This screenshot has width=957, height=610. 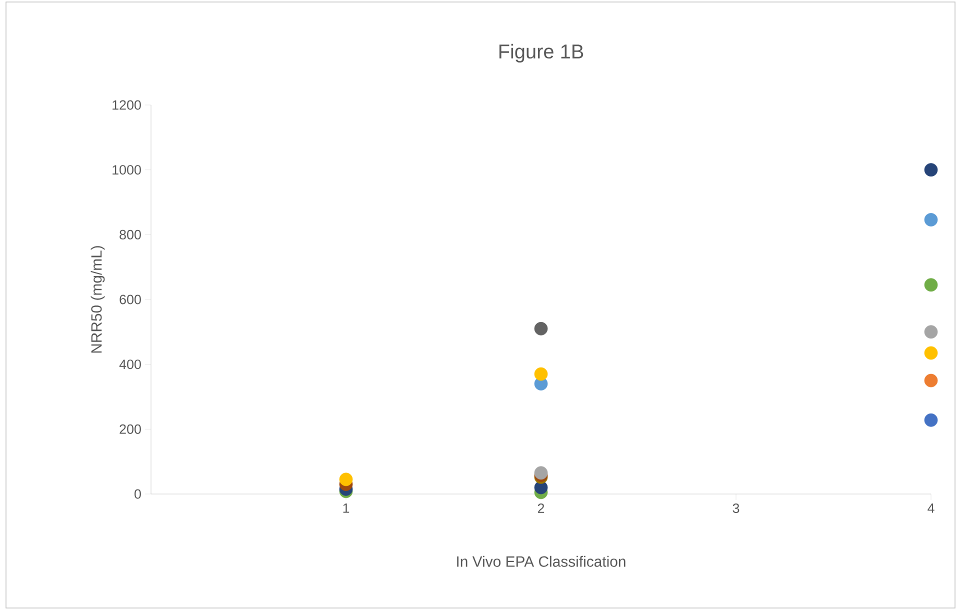 I want to click on x-tick-label: 2, so click(x=541, y=508).